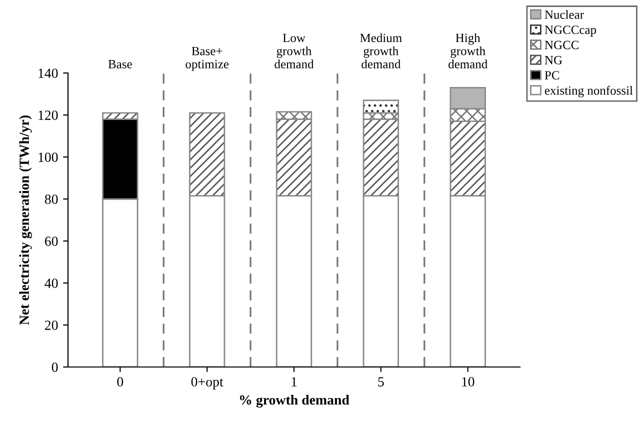  Describe the element at coordinates (207, 58) in the screenshot. I see `text: Base+ optimize` at that location.